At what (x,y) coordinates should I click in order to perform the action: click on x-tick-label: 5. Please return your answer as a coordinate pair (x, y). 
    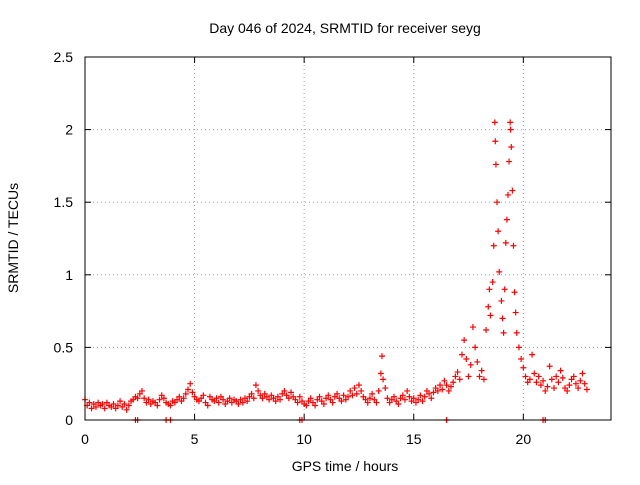
    Looking at the image, I should click on (195, 439).